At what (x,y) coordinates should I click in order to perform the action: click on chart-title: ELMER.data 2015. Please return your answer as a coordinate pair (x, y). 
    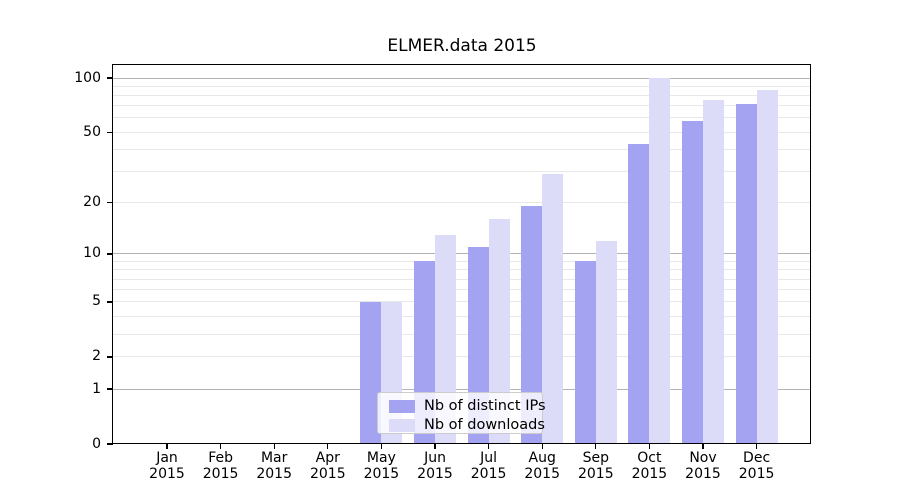
    Looking at the image, I should click on (462, 46).